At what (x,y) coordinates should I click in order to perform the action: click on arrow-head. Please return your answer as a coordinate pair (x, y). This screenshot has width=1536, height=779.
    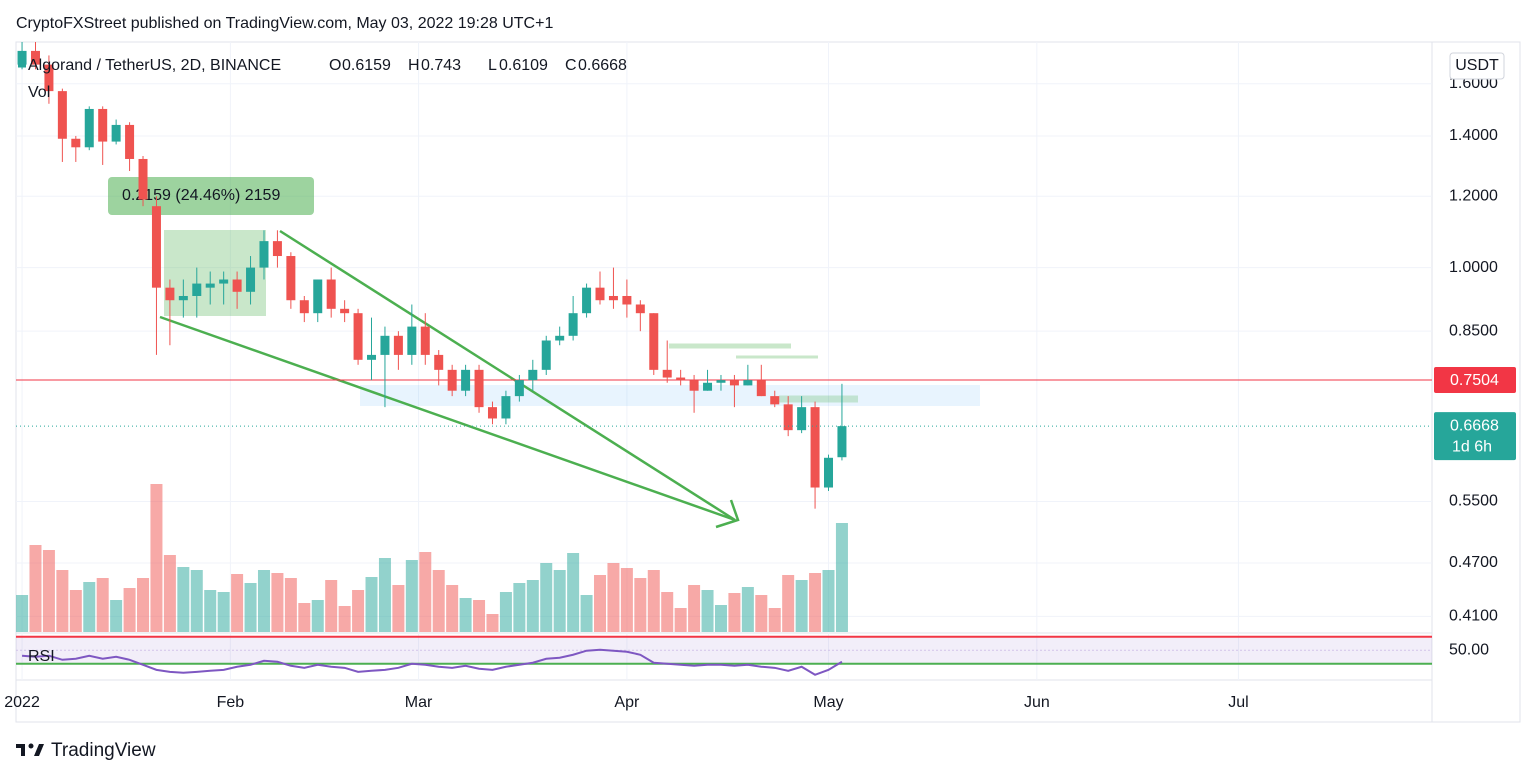
    Looking at the image, I should click on (727, 514).